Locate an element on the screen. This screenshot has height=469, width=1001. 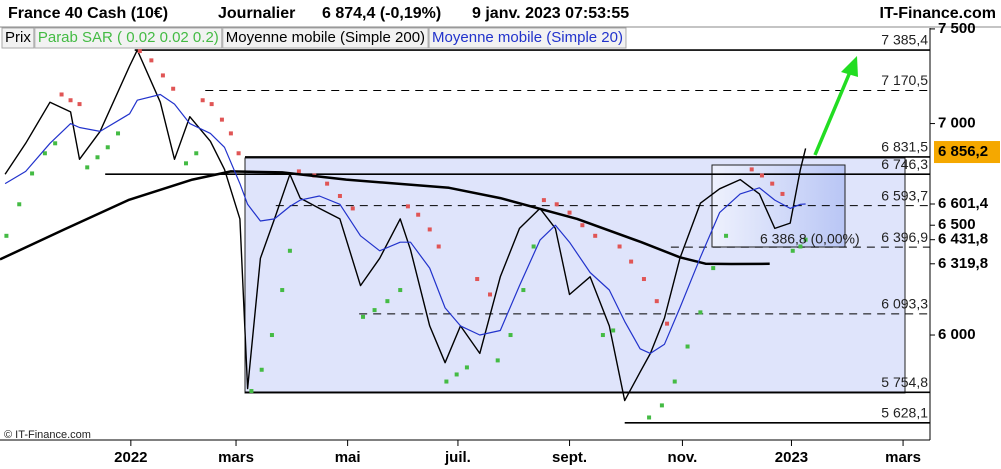
level-label: 5 754,8 is located at coordinates (904, 382).